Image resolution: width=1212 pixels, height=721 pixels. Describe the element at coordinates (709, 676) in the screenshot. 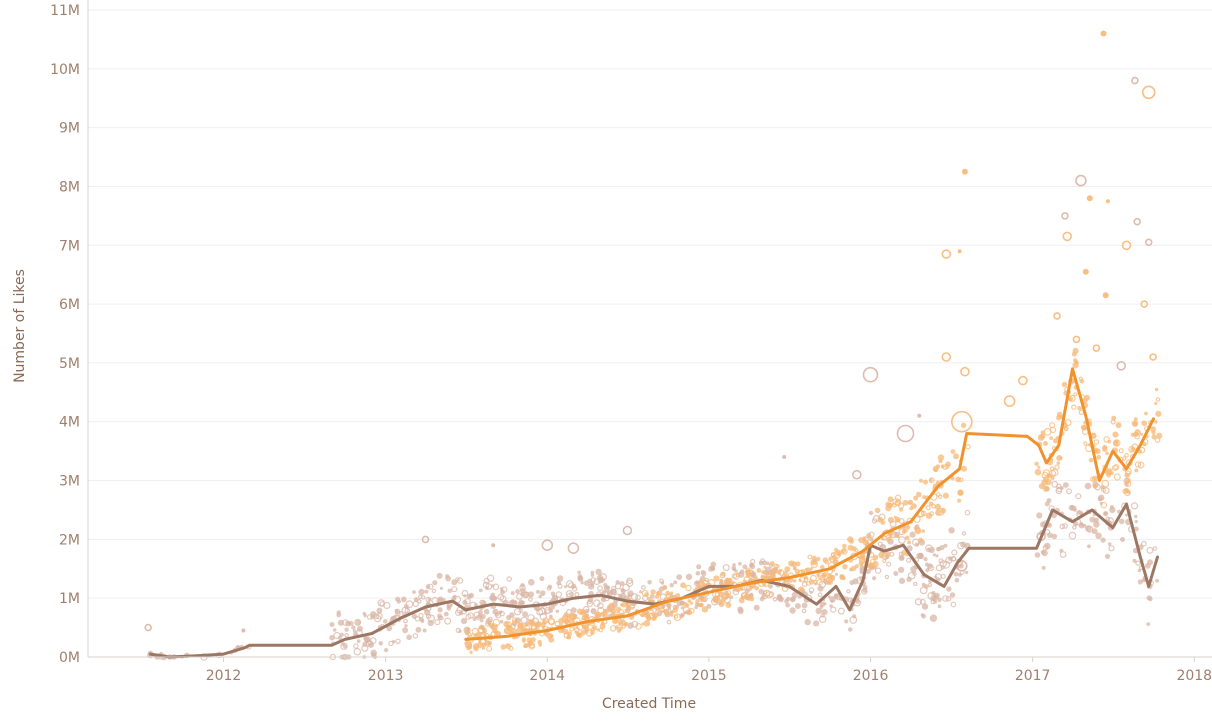

I see `x-tick-label: 2015` at that location.